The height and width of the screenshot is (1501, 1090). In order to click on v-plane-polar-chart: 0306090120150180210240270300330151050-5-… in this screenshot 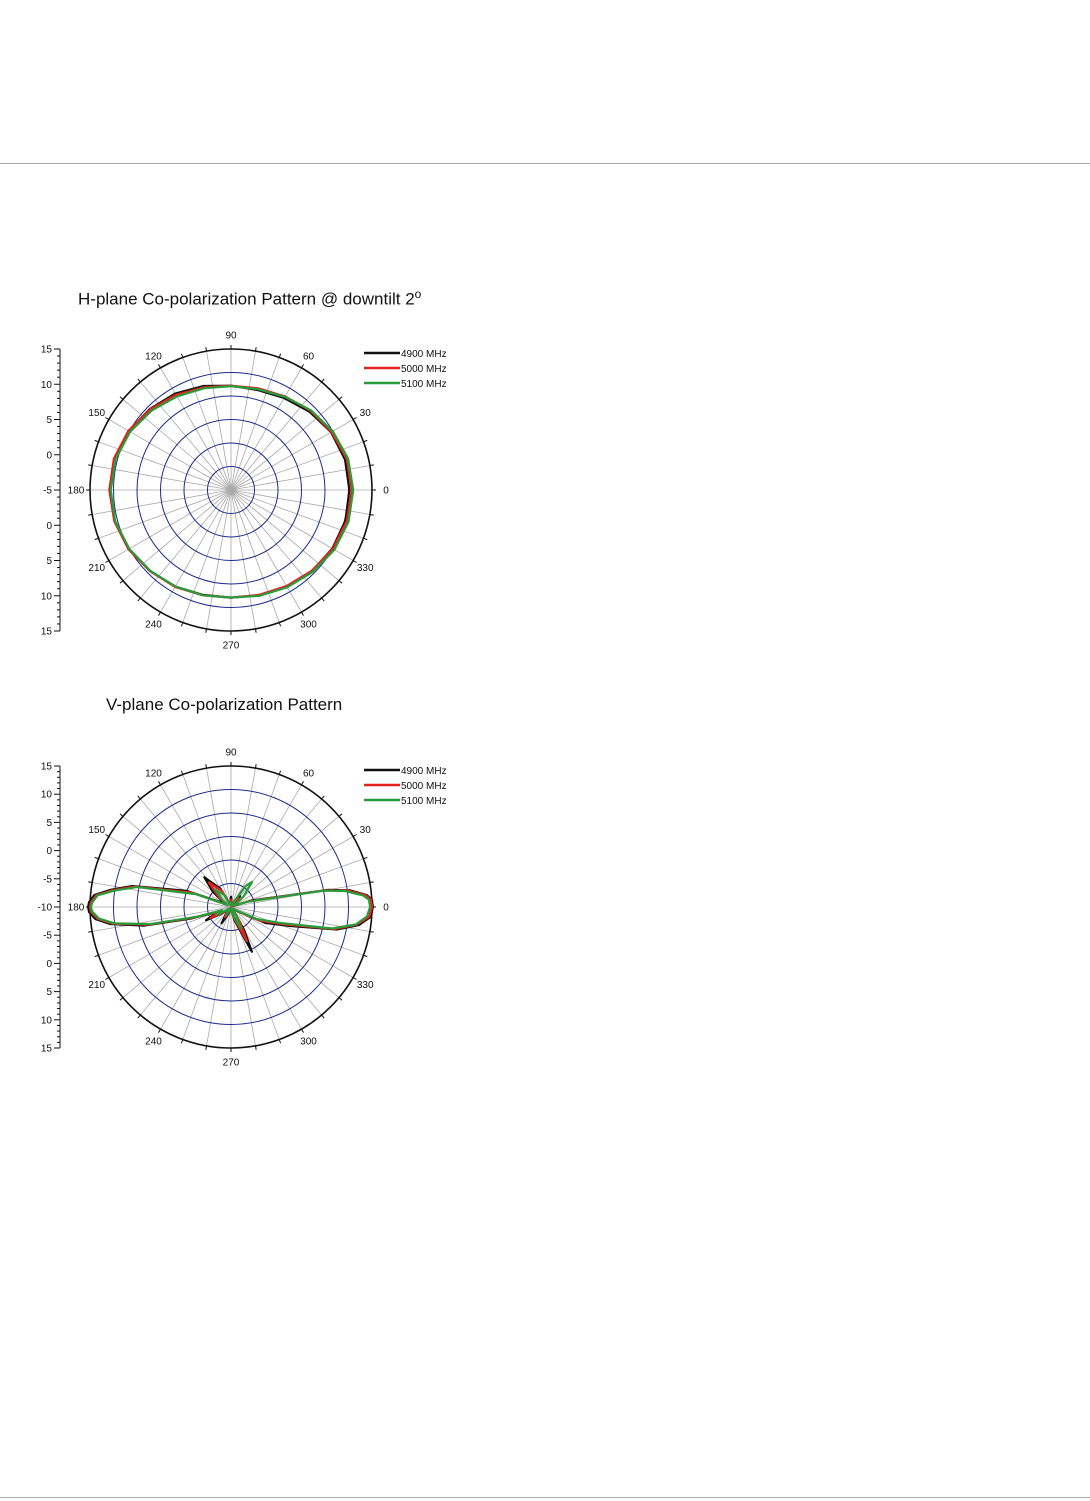, I will do `click(242, 908)`.